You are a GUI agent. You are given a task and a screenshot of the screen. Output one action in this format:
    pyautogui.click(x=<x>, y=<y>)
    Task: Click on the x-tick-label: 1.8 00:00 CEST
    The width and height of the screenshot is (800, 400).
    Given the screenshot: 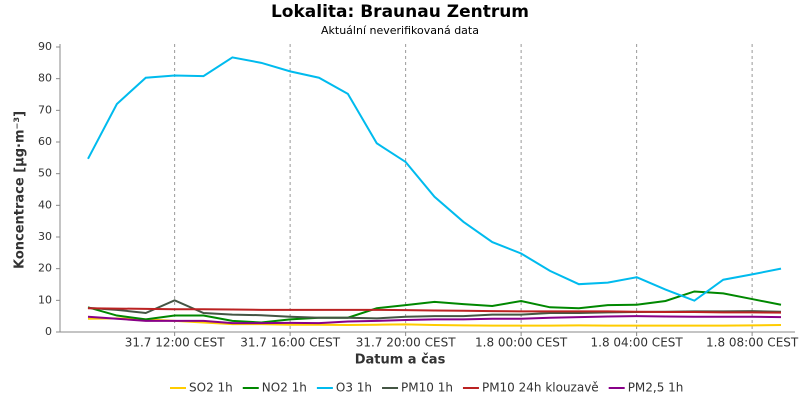 What is the action you would take?
    pyautogui.click(x=521, y=343)
    